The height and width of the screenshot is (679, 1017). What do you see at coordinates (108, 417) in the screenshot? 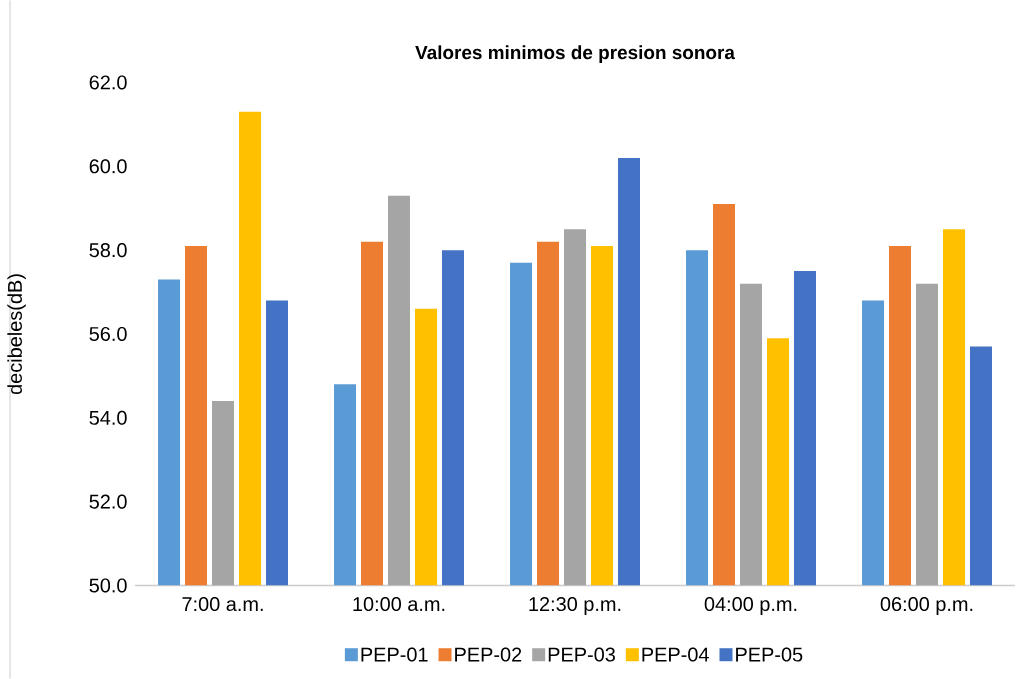
I see `y-tick-label: 54.0` at bounding box center [108, 417].